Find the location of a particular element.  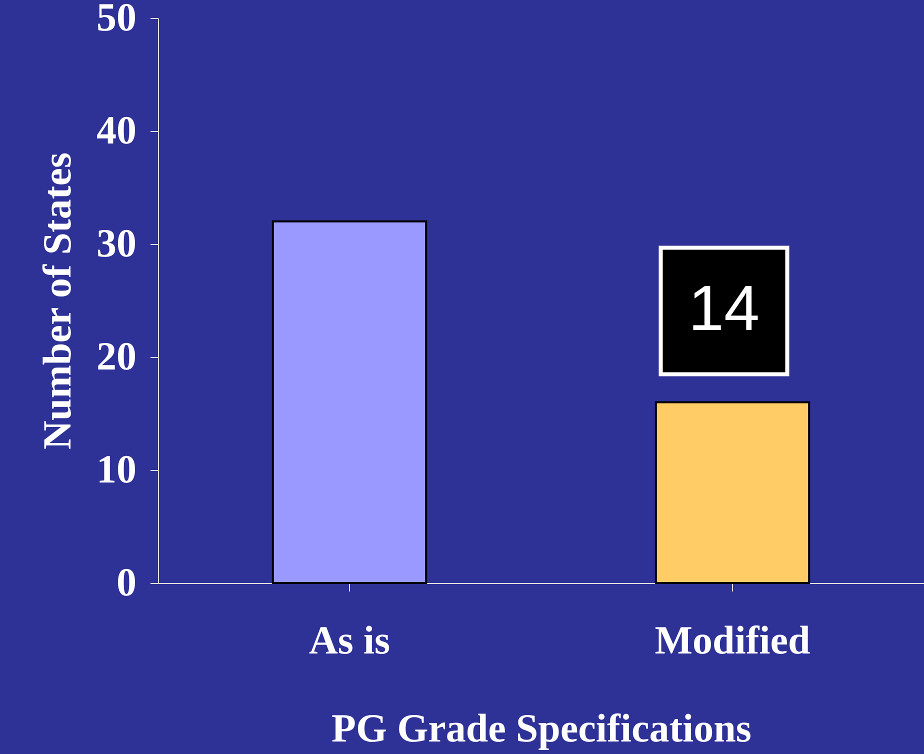

y-axis-title: Number of States is located at coordinates (57, 301).